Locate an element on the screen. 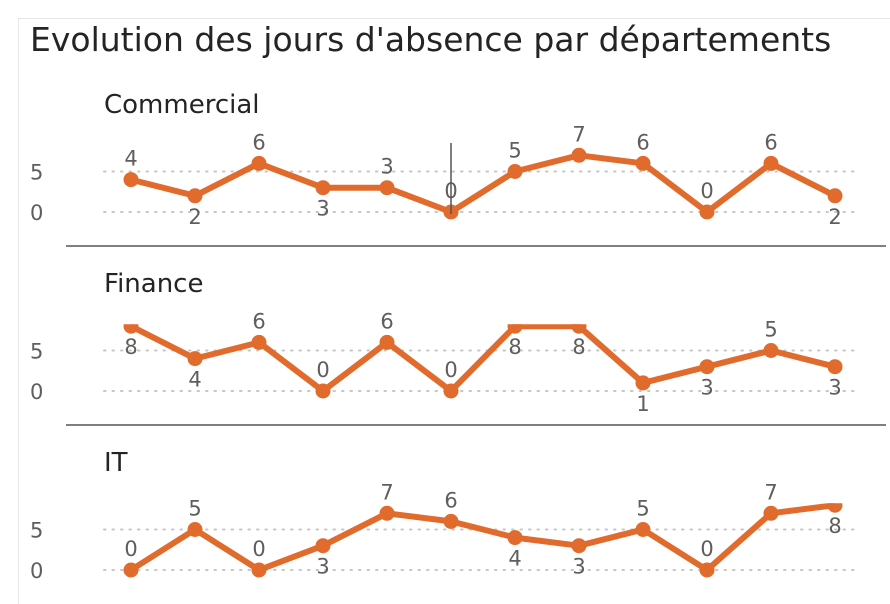 The width and height of the screenshot is (890, 604). panel-title: IT is located at coordinates (116, 463).